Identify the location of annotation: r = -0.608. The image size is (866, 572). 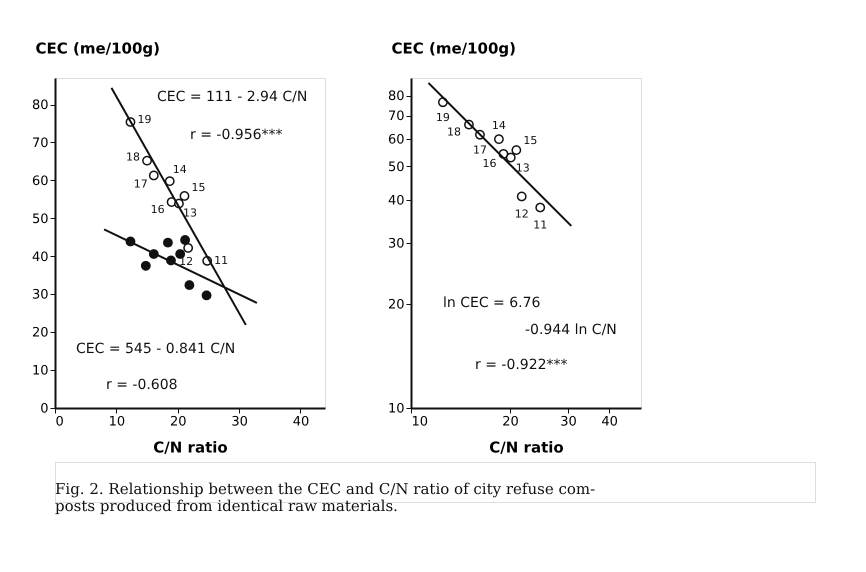
(142, 385).